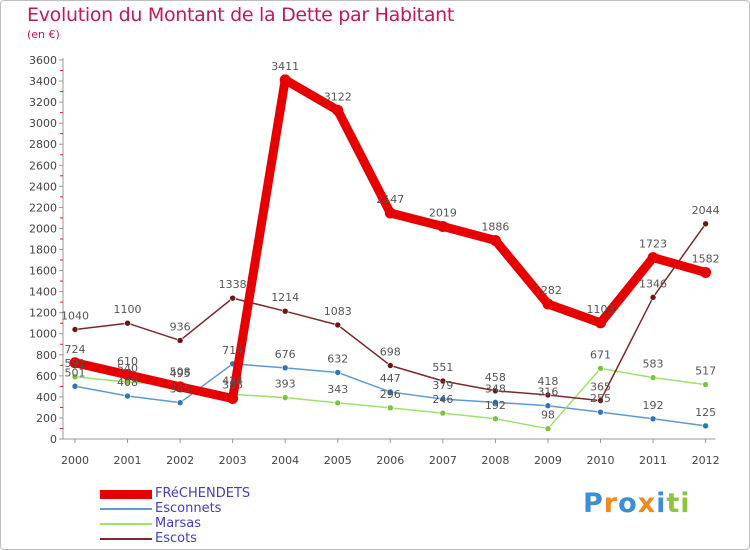  What do you see at coordinates (43, 81) in the screenshot?
I see `y-tick-label: 3400` at bounding box center [43, 81].